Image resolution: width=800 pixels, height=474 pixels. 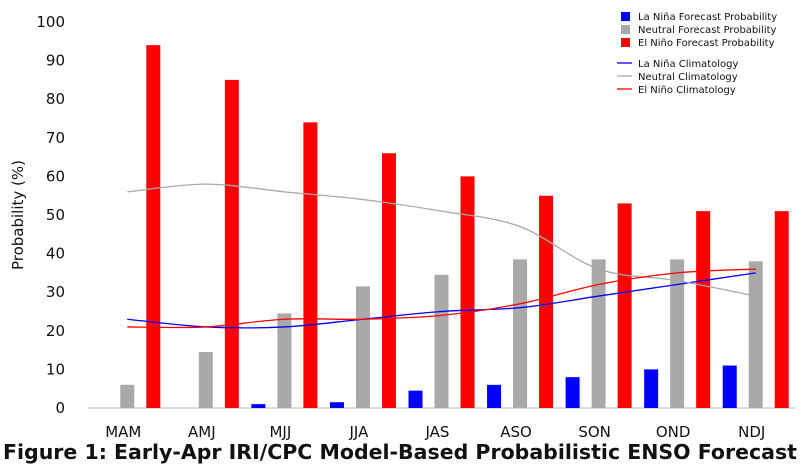 What do you see at coordinates (516, 432) in the screenshot?
I see `x-tick-label: ASO` at bounding box center [516, 432].